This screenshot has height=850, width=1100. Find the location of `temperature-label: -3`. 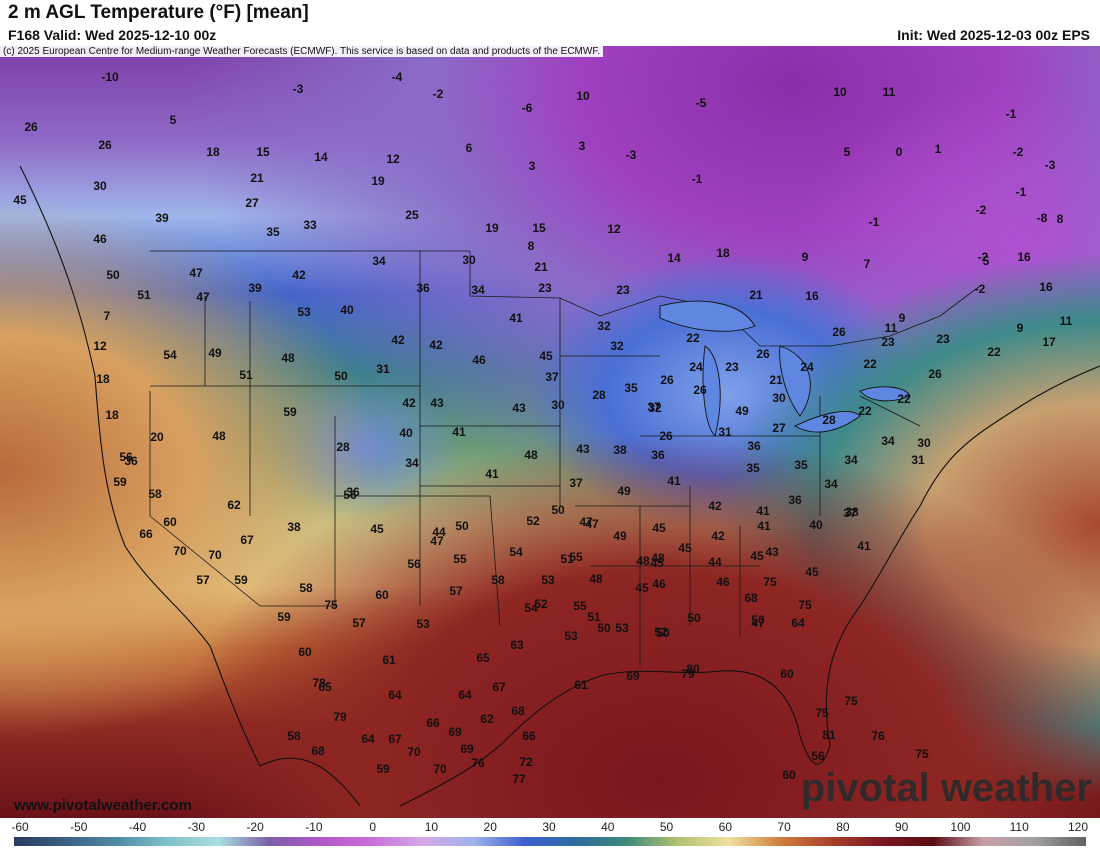

temperature-label: -3 is located at coordinates (298, 89).